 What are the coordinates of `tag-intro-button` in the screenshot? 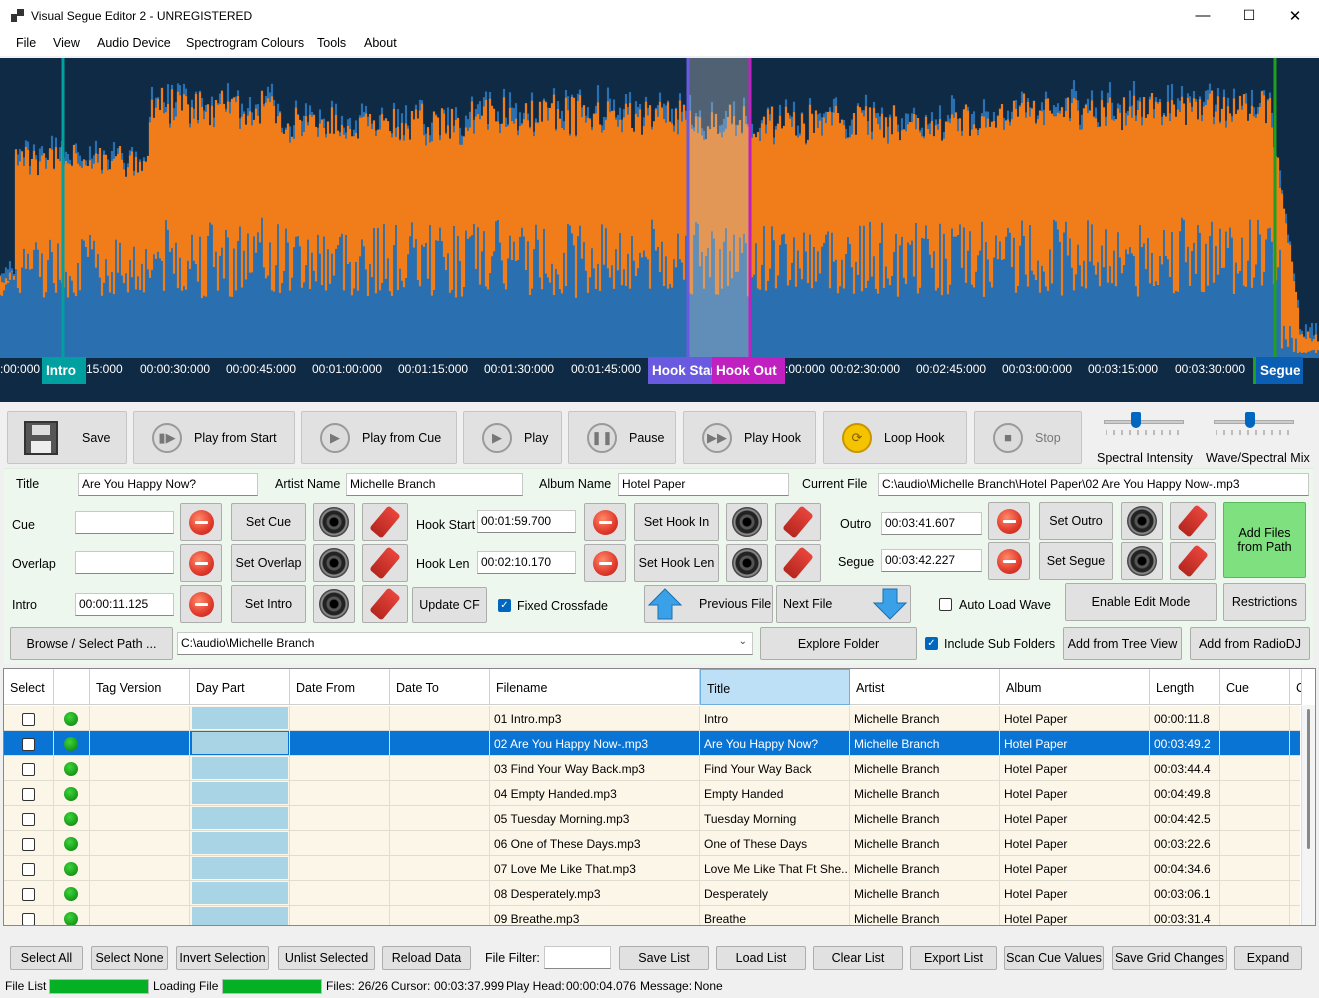 It's located at (385, 604).